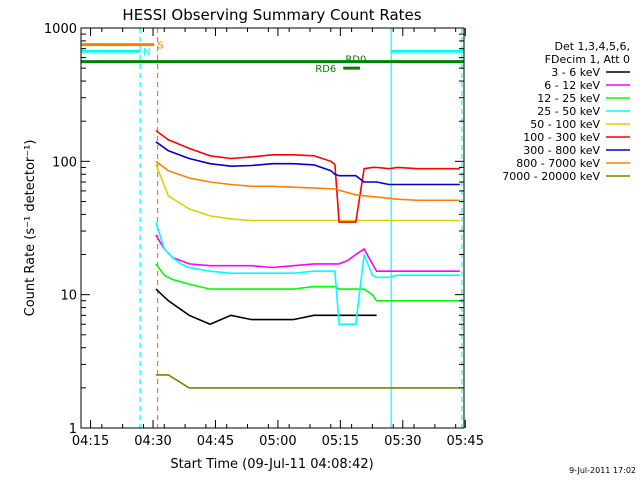 This screenshot has width=640, height=480. Describe the element at coordinates (602, 470) in the screenshot. I see `footer-date: 9-Jul-2011 17:02` at that location.